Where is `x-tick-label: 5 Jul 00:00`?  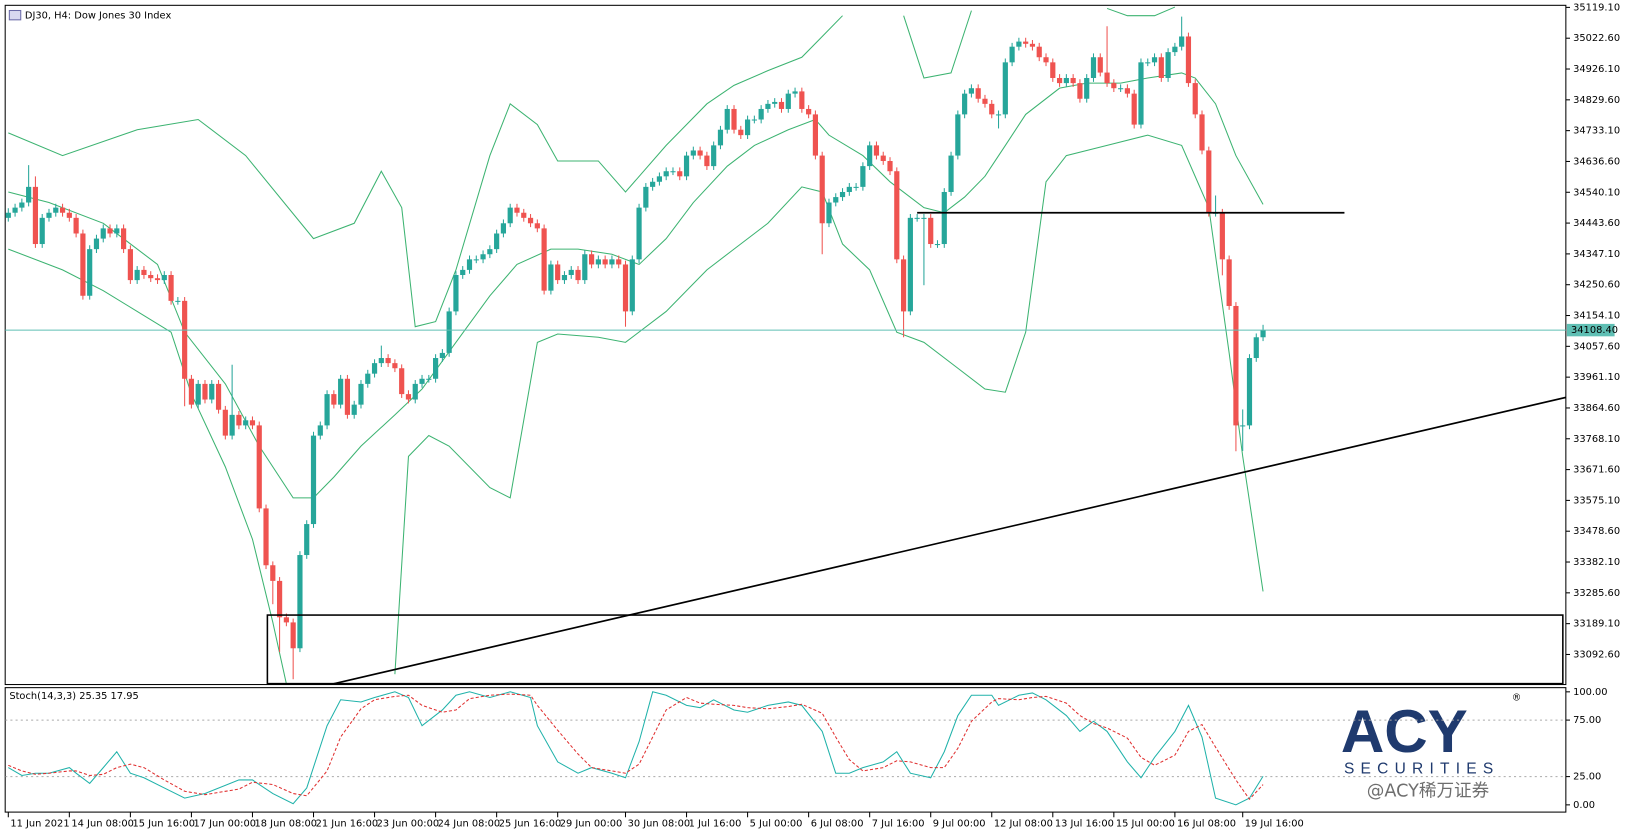 x-tick-label: 5 Jul 00:00 is located at coordinates (776, 824).